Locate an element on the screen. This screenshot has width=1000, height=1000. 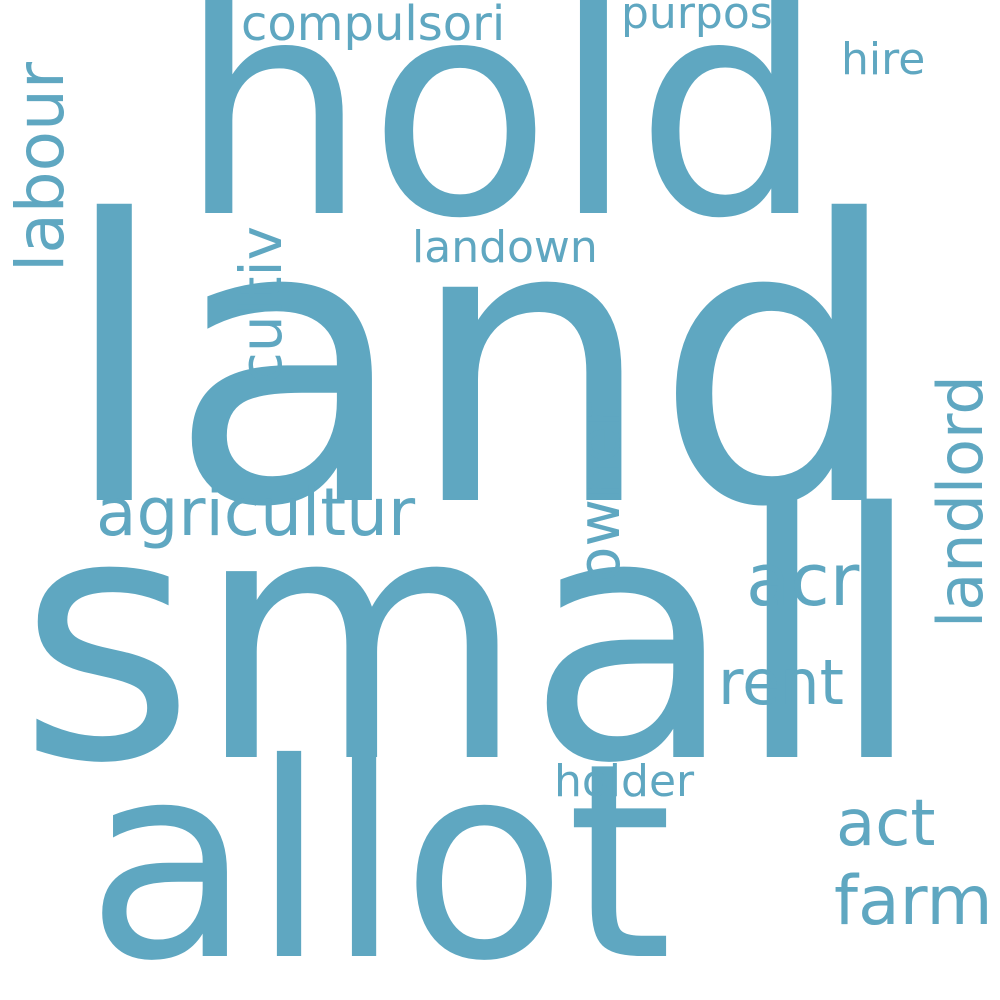
word-compulsori: compulsori is located at coordinates (373, 26).